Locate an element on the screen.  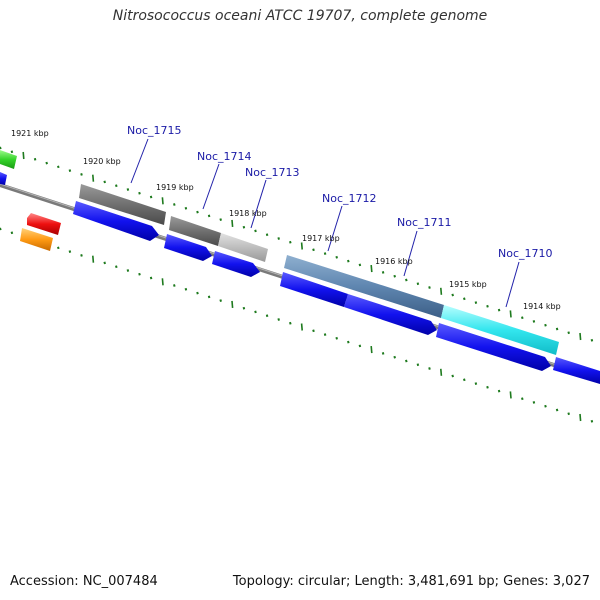
callout-noc1711 is located at coordinates (410, 253).